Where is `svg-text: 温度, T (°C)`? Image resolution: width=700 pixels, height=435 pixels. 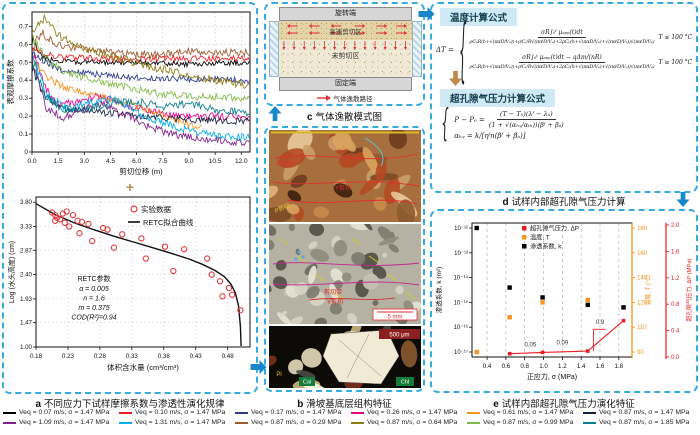 svg-text: 温度, T (°C) is located at coordinates (648, 289).